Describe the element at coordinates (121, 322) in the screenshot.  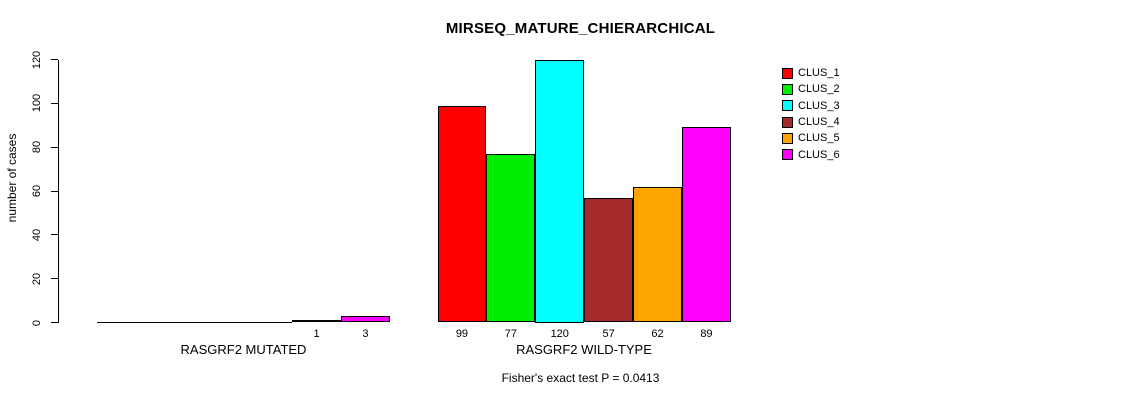
I see `bar-clus_1-mutated` at that location.